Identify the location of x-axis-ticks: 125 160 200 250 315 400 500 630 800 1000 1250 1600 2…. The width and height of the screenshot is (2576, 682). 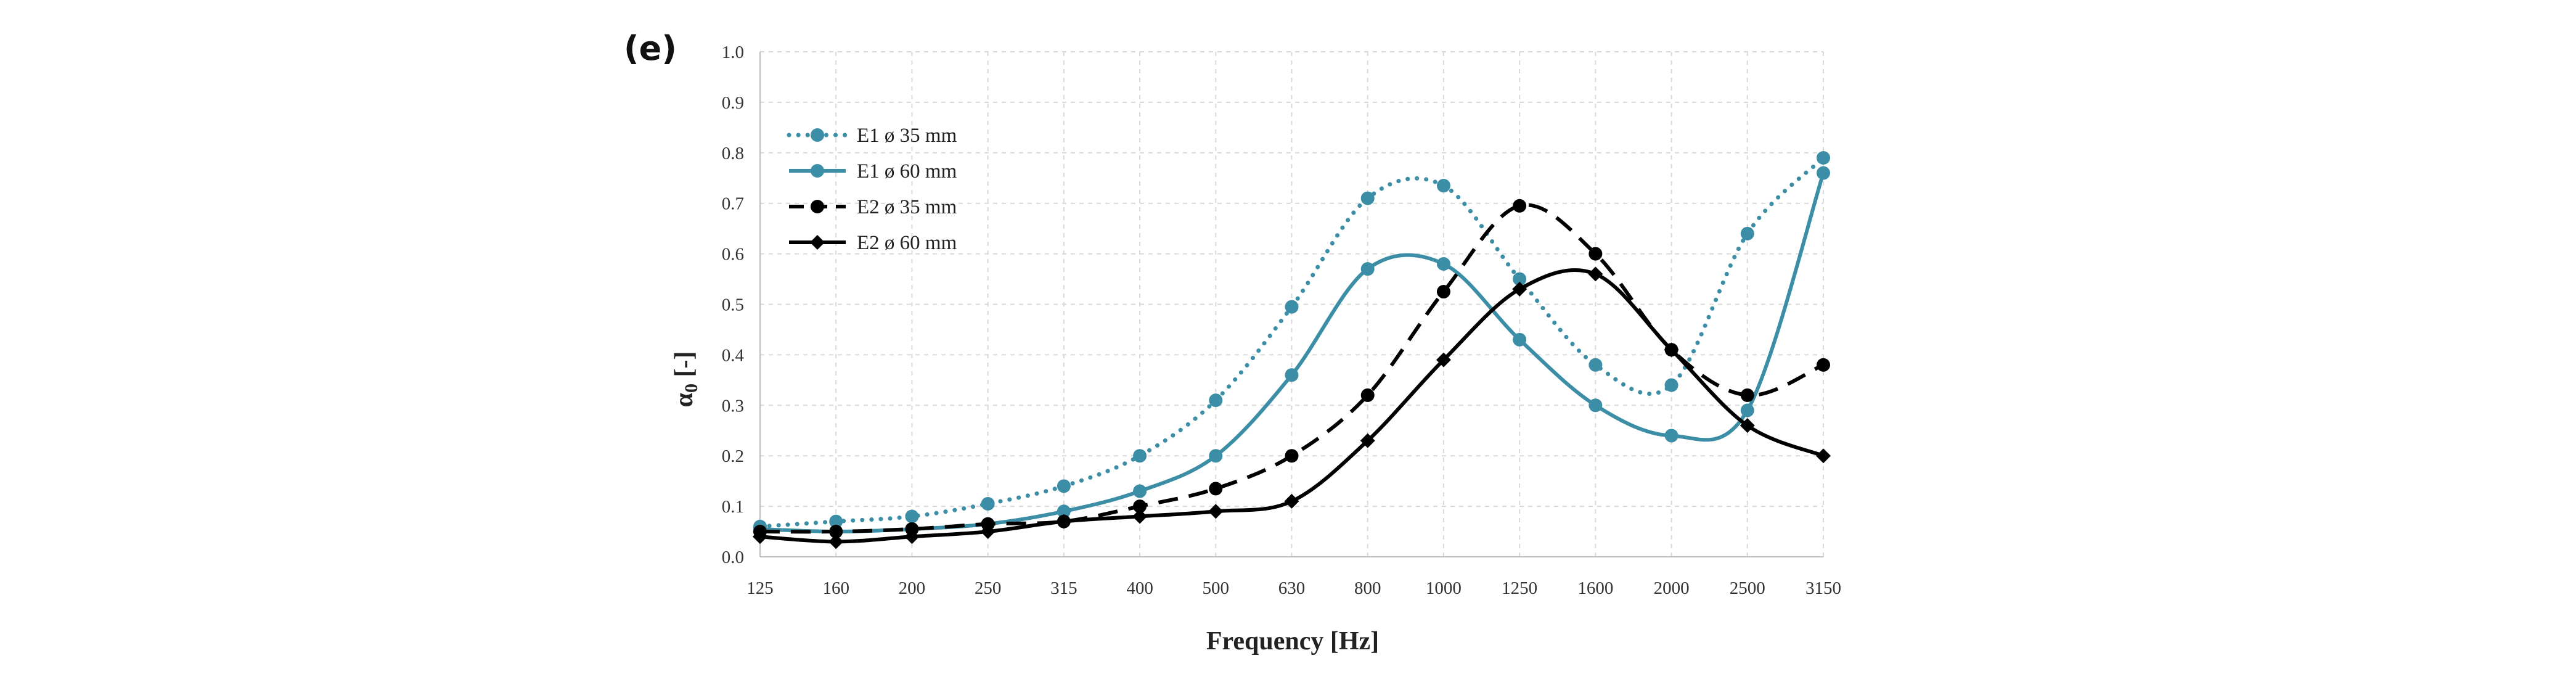
(1293, 588).